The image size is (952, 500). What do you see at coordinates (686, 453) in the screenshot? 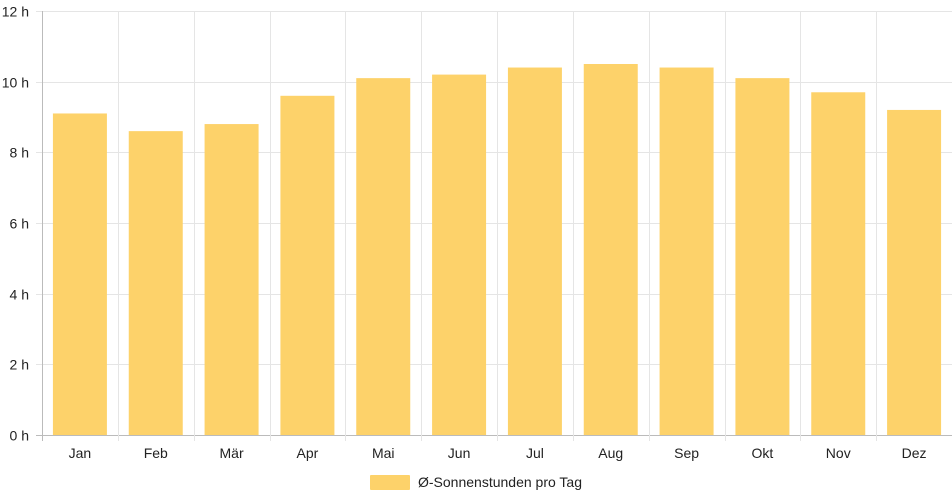
I see `x-tick-label: Sep` at bounding box center [686, 453].